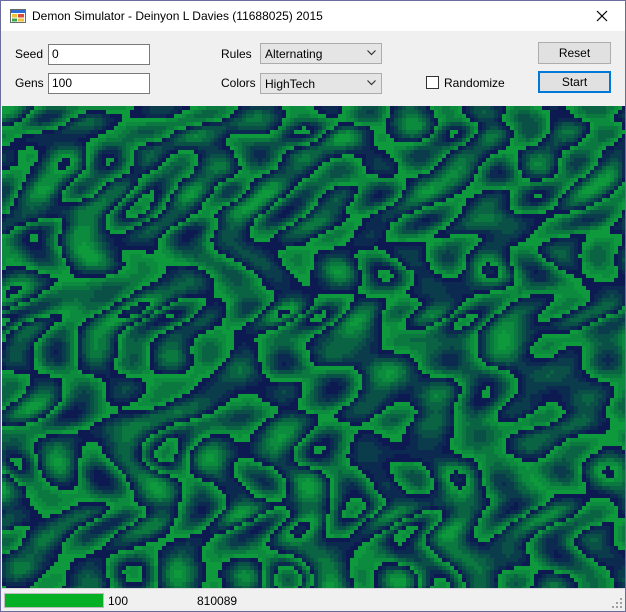 The width and height of the screenshot is (626, 612). Describe the element at coordinates (574, 53) in the screenshot. I see `reset-button: Reset` at that location.